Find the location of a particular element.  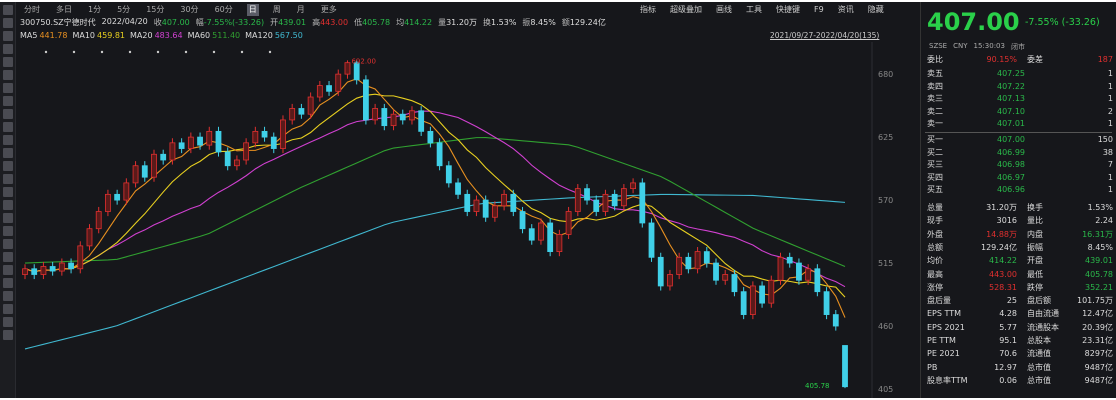

date-range-selector: 2021/09/27-2022/04/20(135) is located at coordinates (825, 35).